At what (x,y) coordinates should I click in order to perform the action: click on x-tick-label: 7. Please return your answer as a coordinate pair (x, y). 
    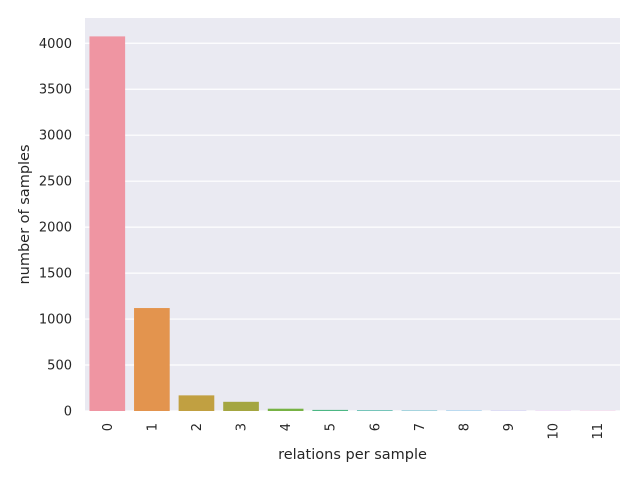
    Looking at the image, I should click on (420, 427).